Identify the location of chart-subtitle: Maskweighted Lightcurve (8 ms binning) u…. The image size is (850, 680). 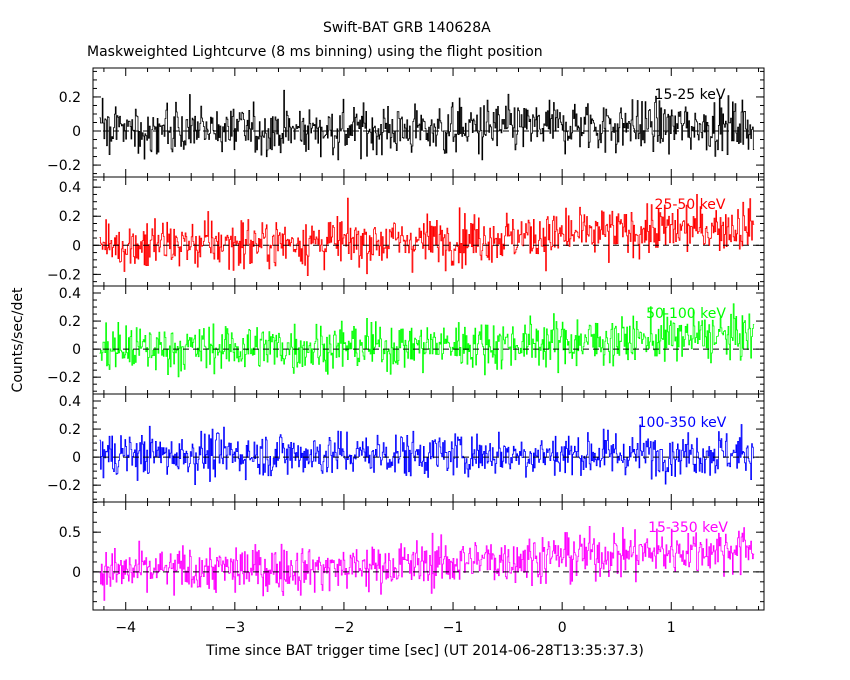
(315, 52).